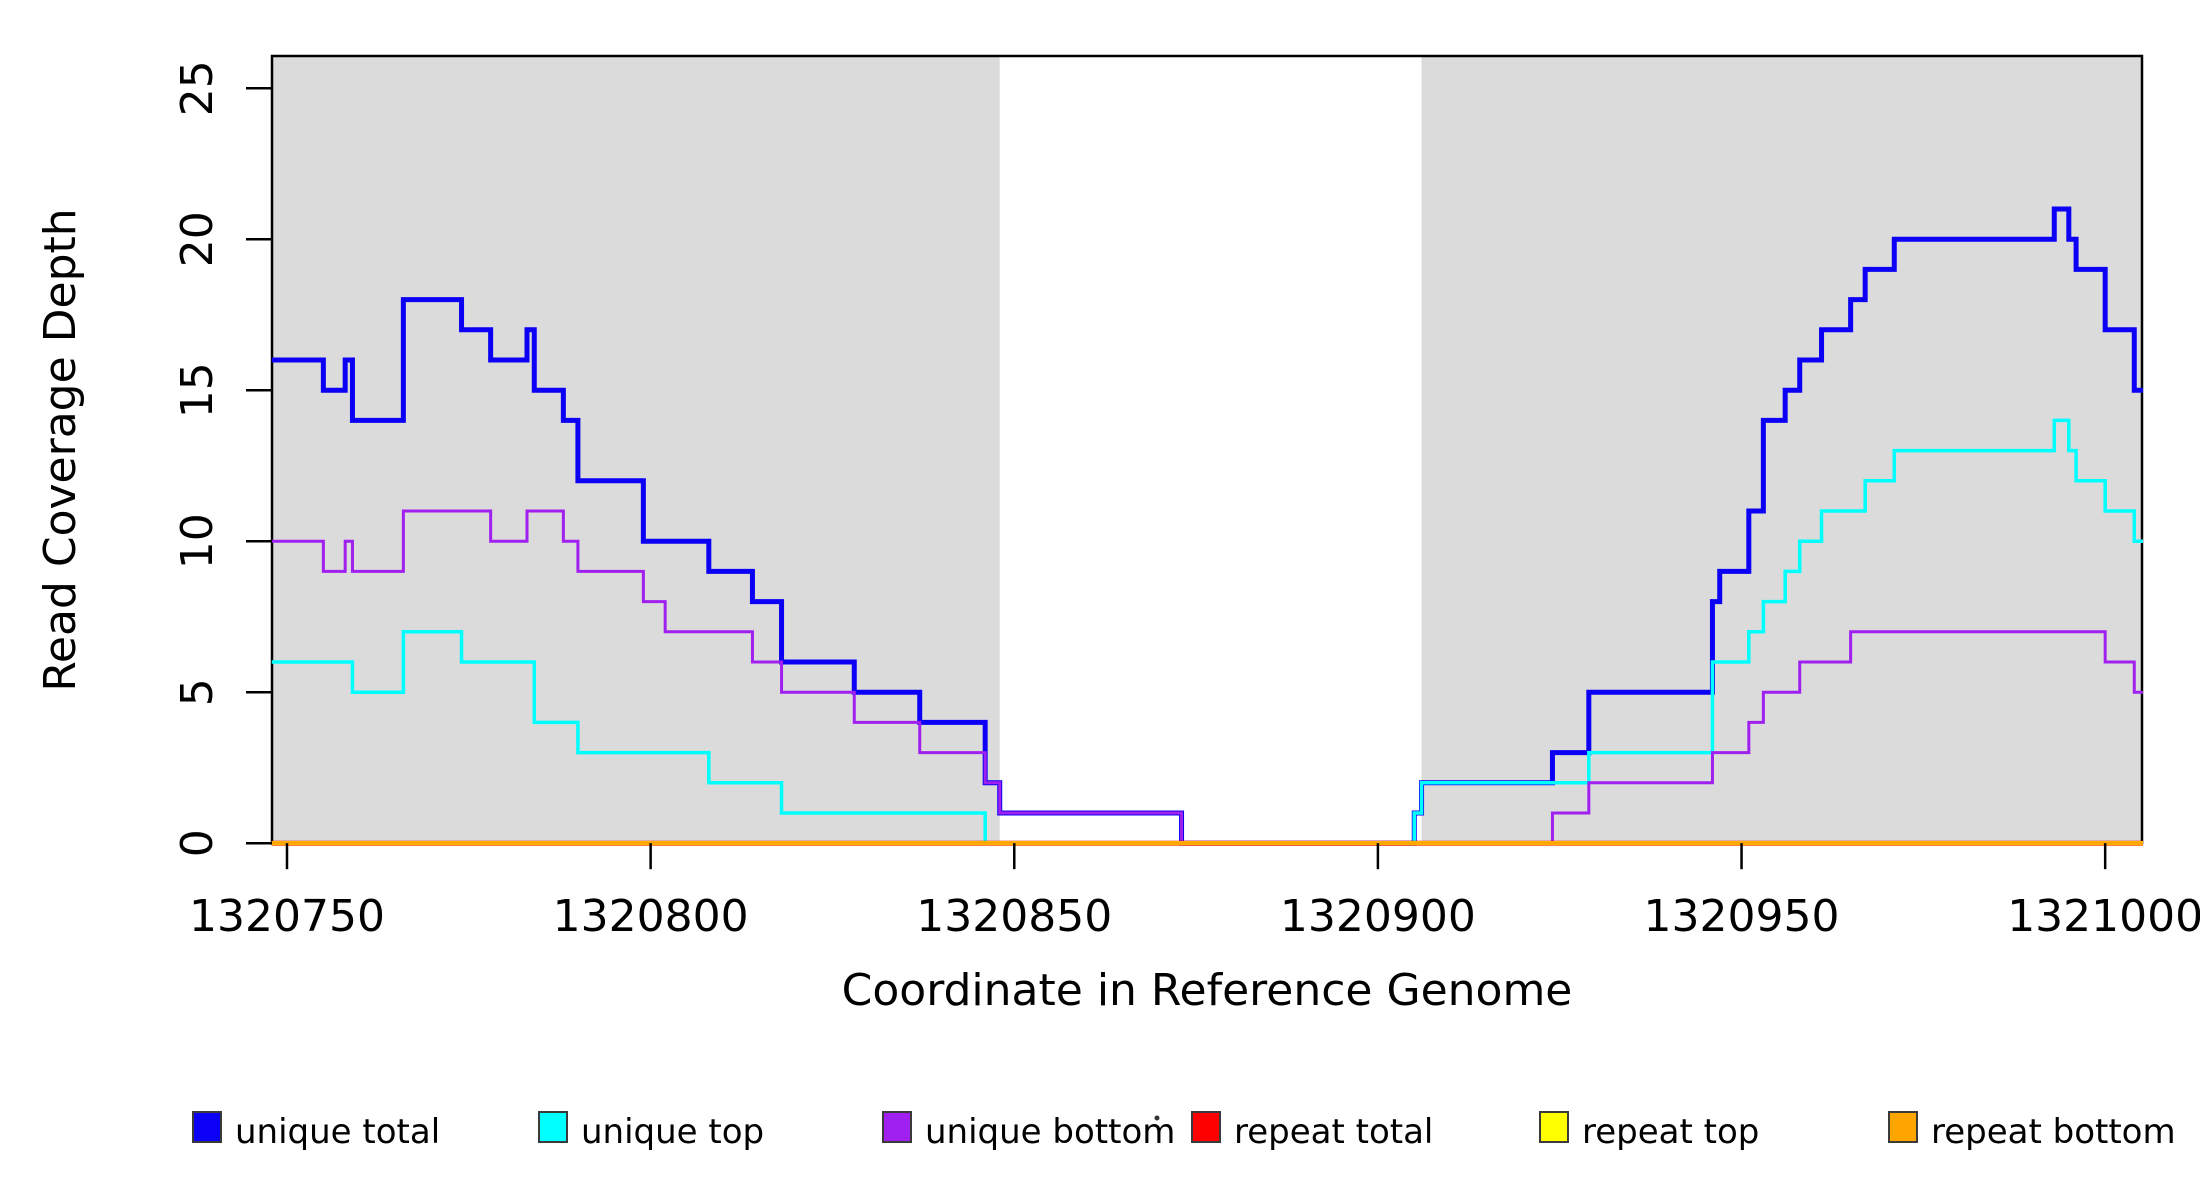 The width and height of the screenshot is (2200, 1200). I want to click on x-tick-label: 1320800, so click(651, 916).